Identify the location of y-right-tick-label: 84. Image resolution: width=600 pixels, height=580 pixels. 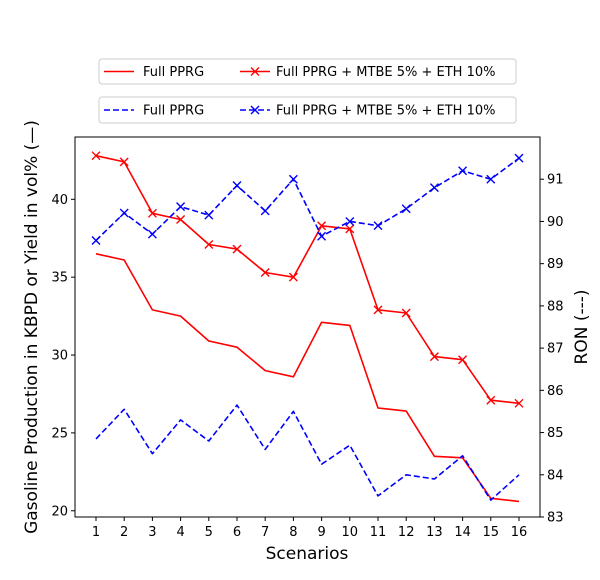
(555, 475).